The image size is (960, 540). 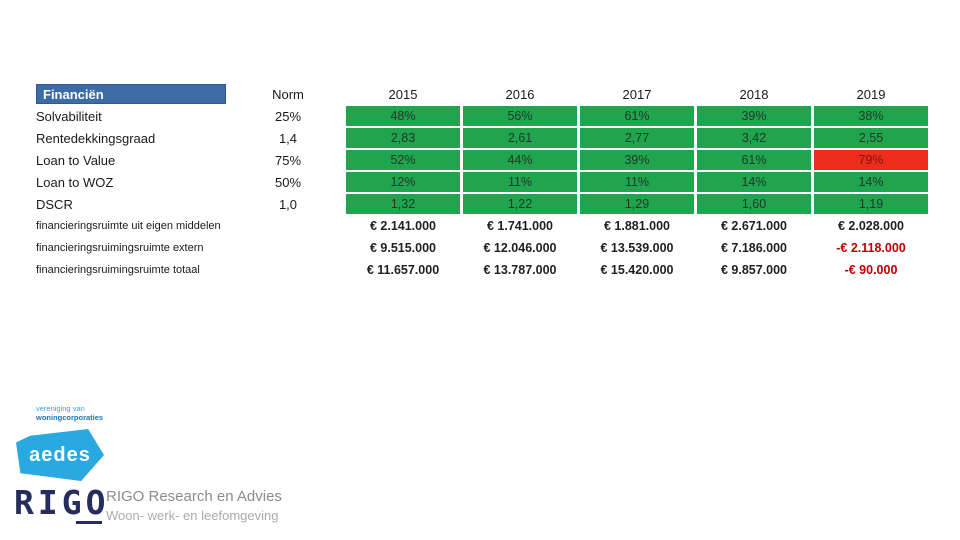 I want to click on money-value-cell: € 2.028.000, so click(x=871, y=226).